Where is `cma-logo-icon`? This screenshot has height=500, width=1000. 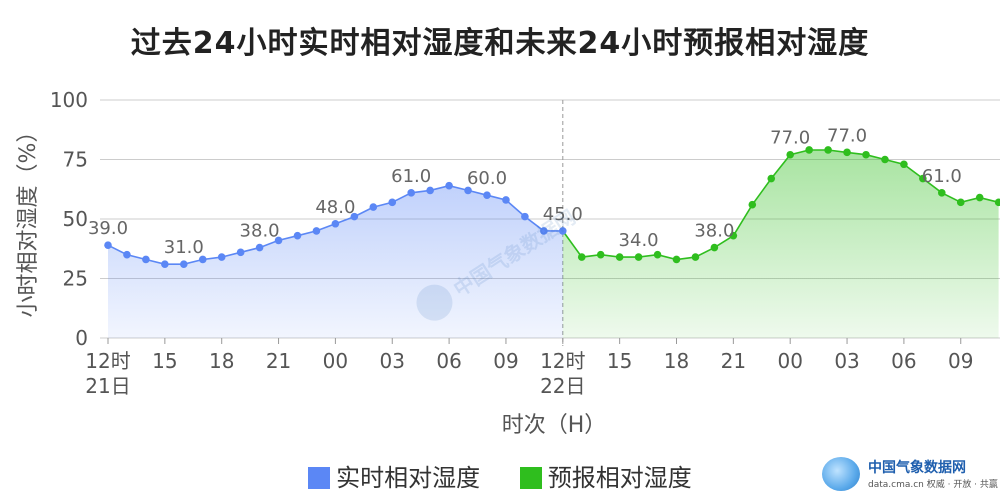 cma-logo-icon is located at coordinates (841, 474).